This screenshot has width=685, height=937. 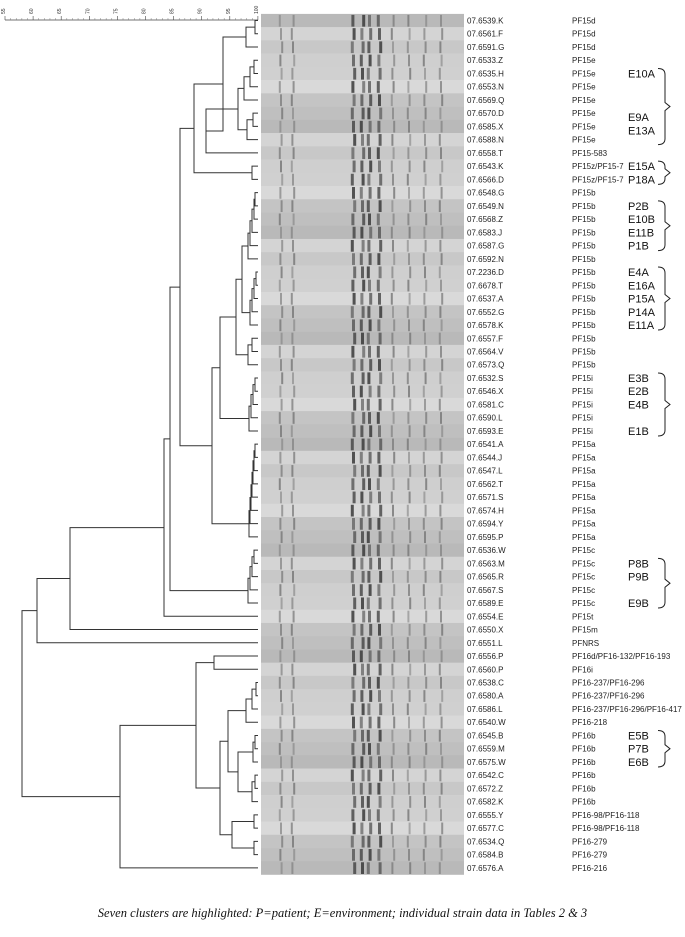 What do you see at coordinates (583, 550) in the screenshot?
I see `pfge-profile: PF15c` at bounding box center [583, 550].